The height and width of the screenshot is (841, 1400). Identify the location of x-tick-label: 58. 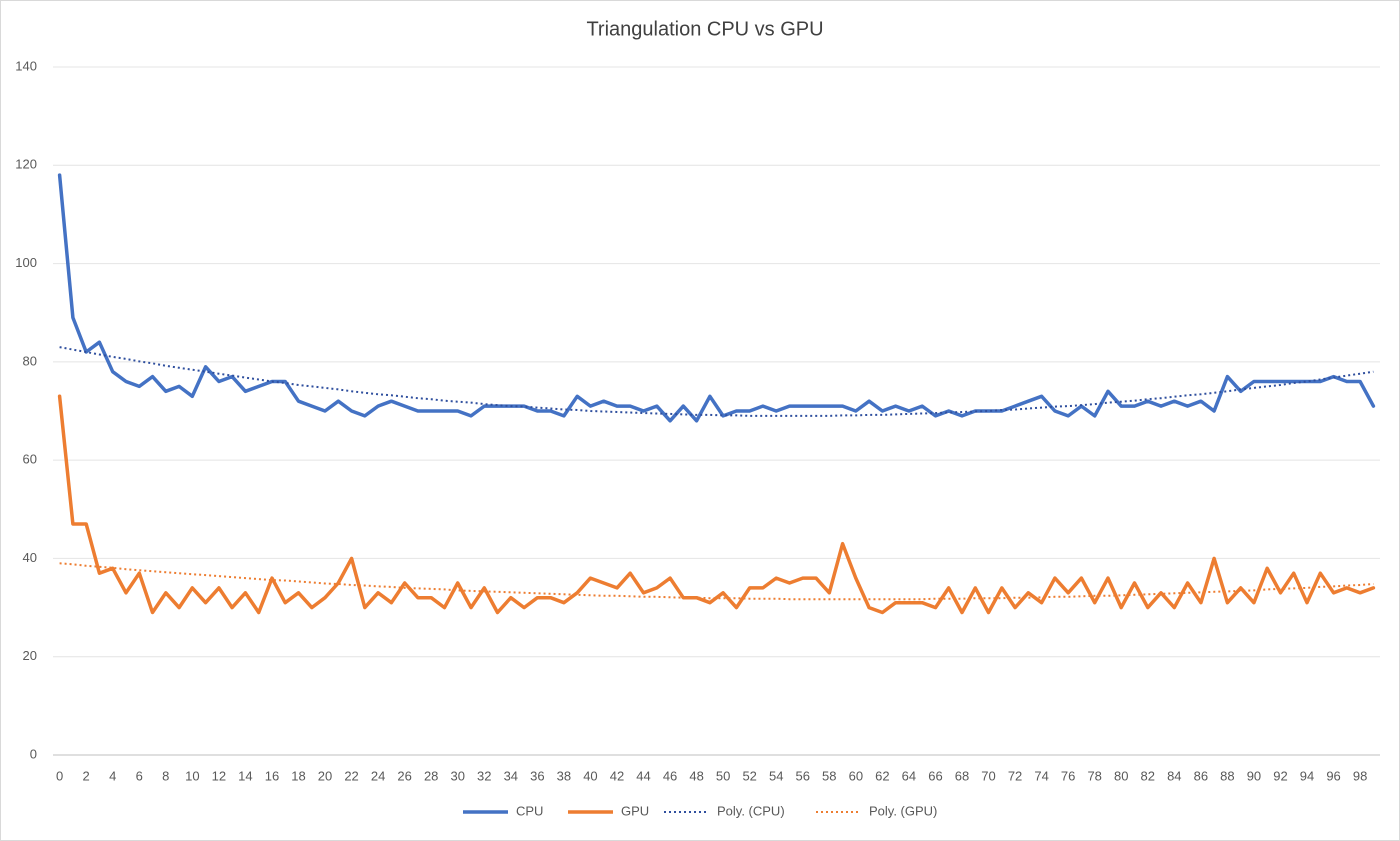
(829, 775).